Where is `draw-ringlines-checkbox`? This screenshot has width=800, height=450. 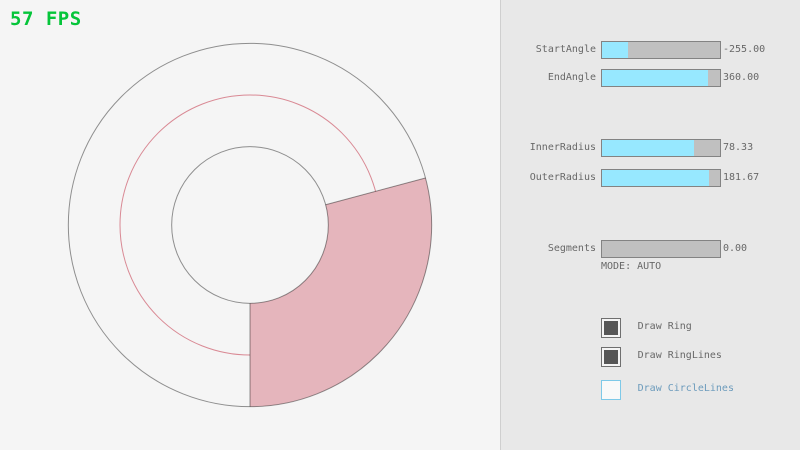
draw-ringlines-checkbox is located at coordinates (611, 357).